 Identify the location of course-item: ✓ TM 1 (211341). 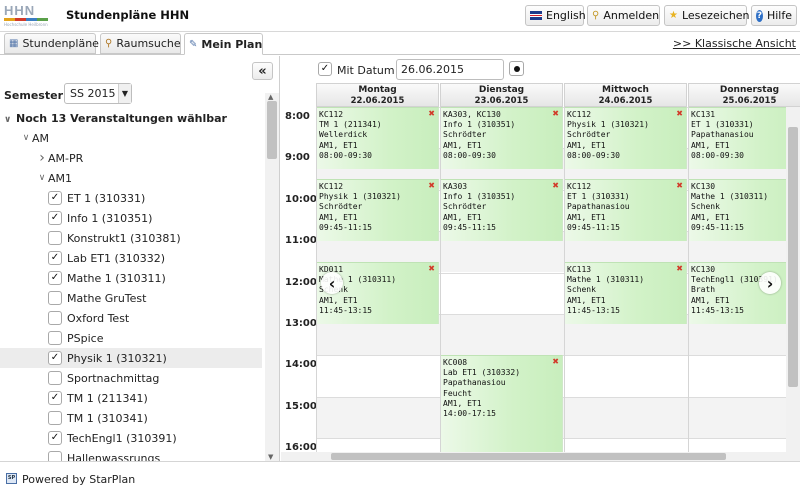
(131, 398).